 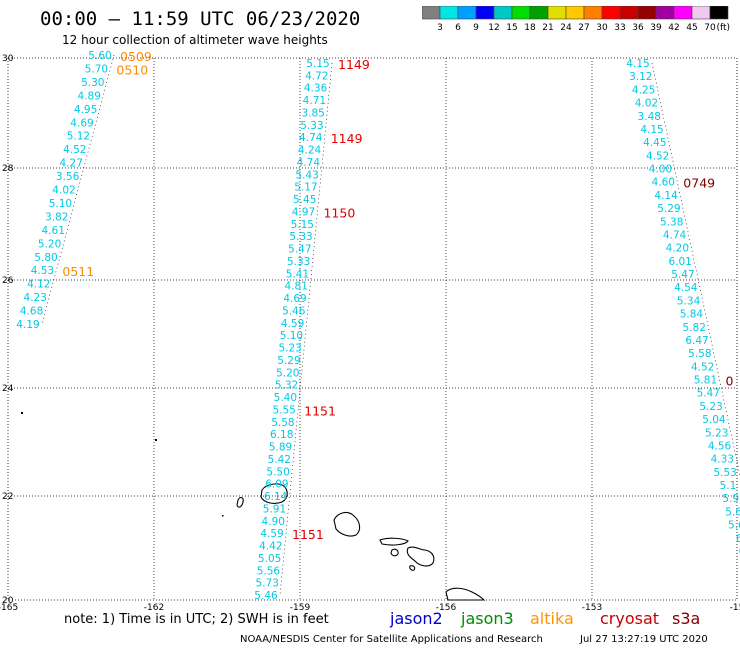 I want to click on swh-value: 4.42, so click(x=270, y=547).